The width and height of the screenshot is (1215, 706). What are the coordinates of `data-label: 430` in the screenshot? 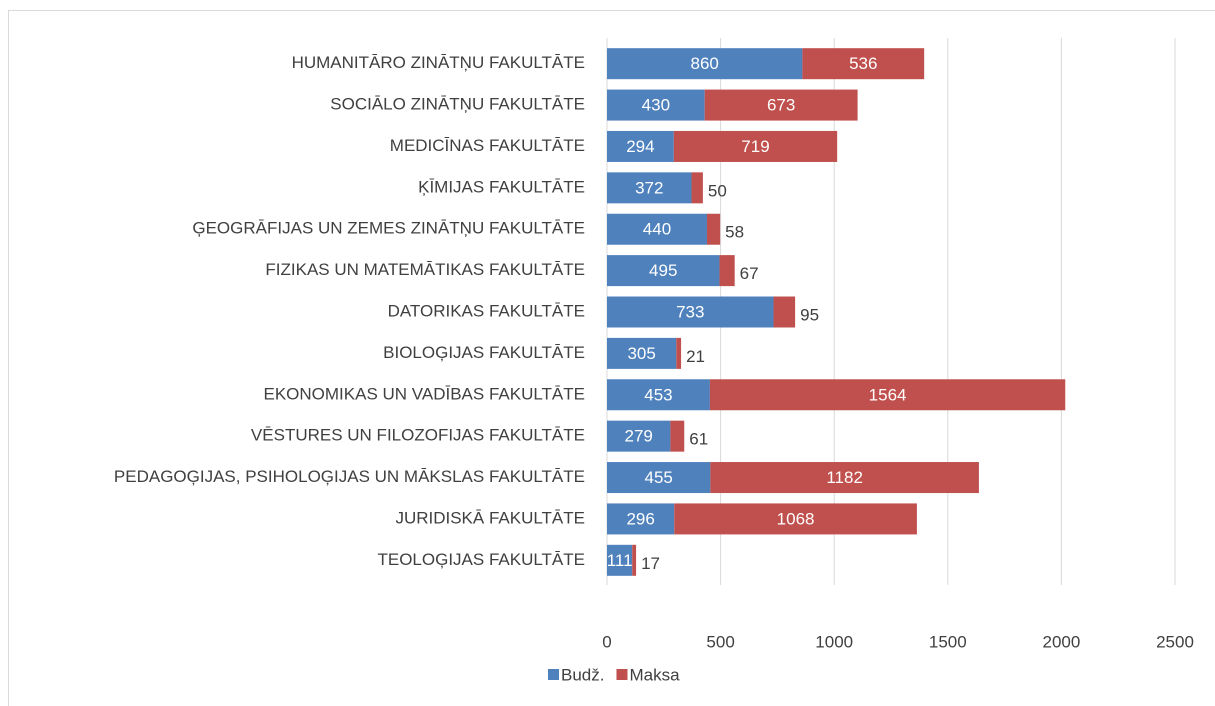 It's located at (656, 105).